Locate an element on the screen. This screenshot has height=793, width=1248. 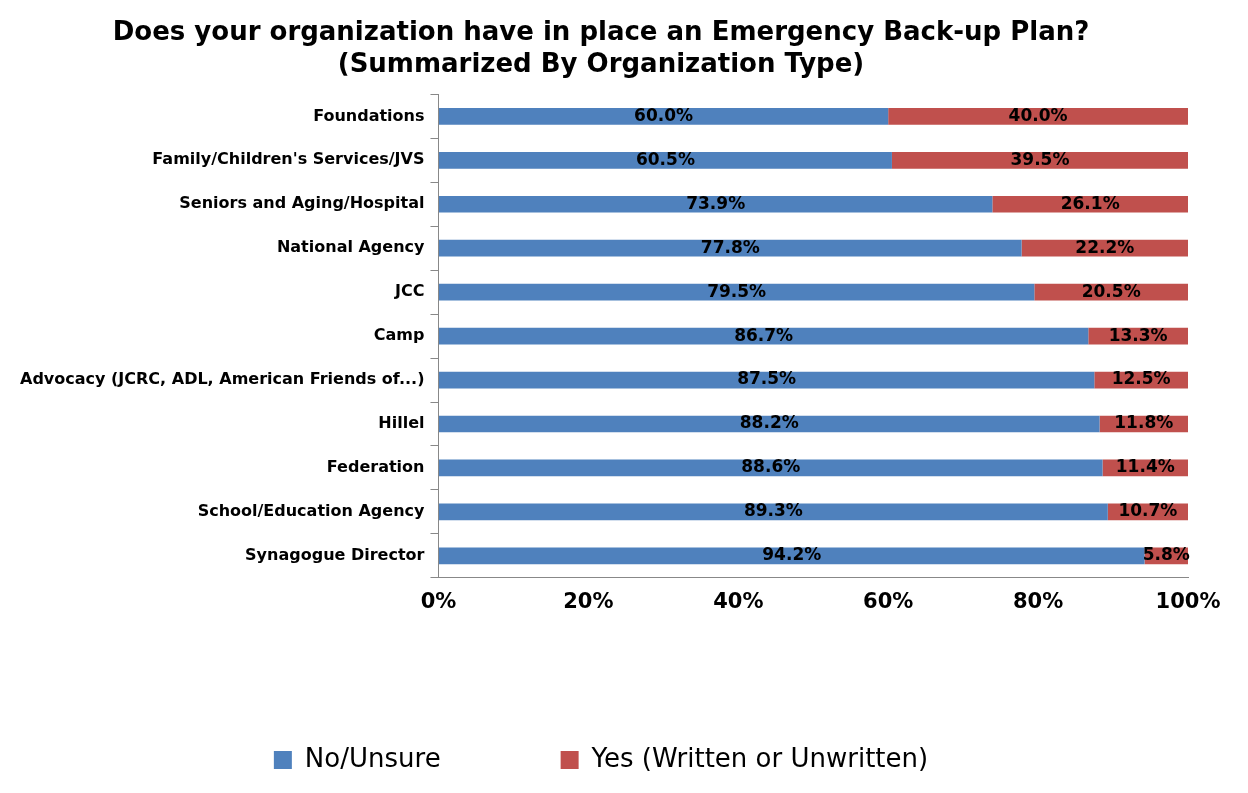
text: Does your organization have in place an Emergency Back-up Plan? is located at coordinates (601, 31).